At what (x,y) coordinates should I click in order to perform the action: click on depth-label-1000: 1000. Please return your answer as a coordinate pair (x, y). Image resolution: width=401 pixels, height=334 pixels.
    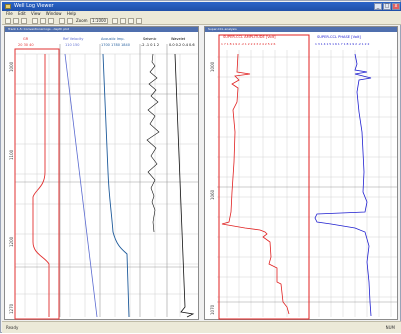
    Looking at the image, I should click on (11, 66).